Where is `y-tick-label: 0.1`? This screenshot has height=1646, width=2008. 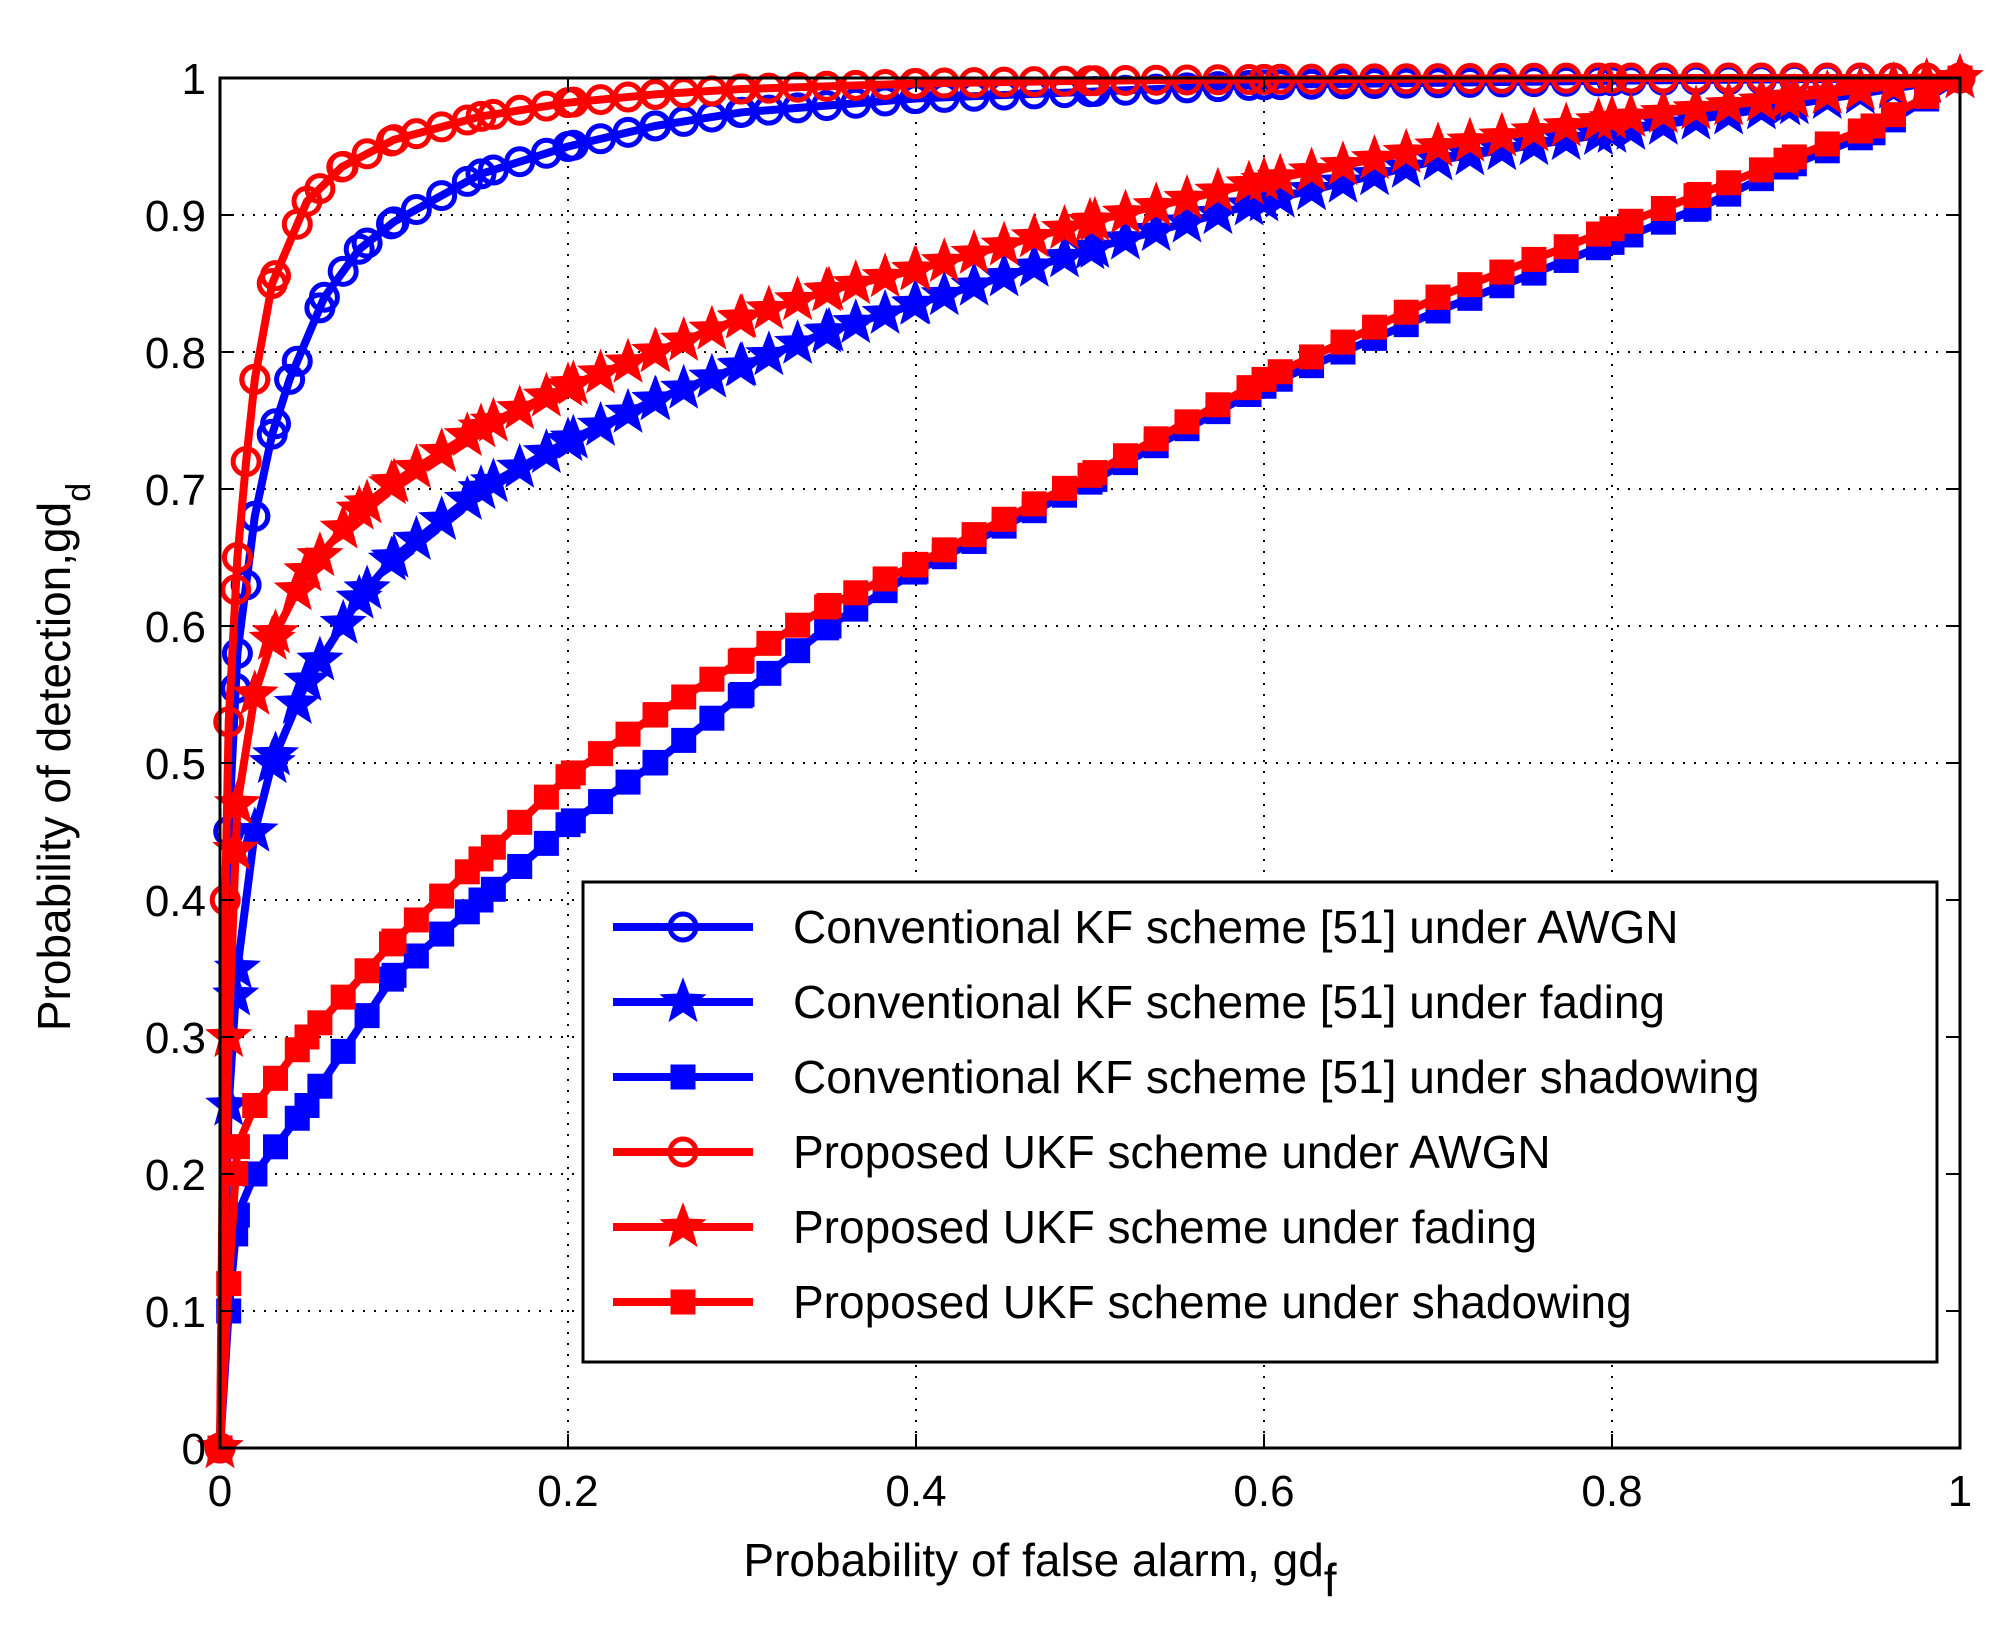
y-tick-label: 0.1 is located at coordinates (175, 1312).